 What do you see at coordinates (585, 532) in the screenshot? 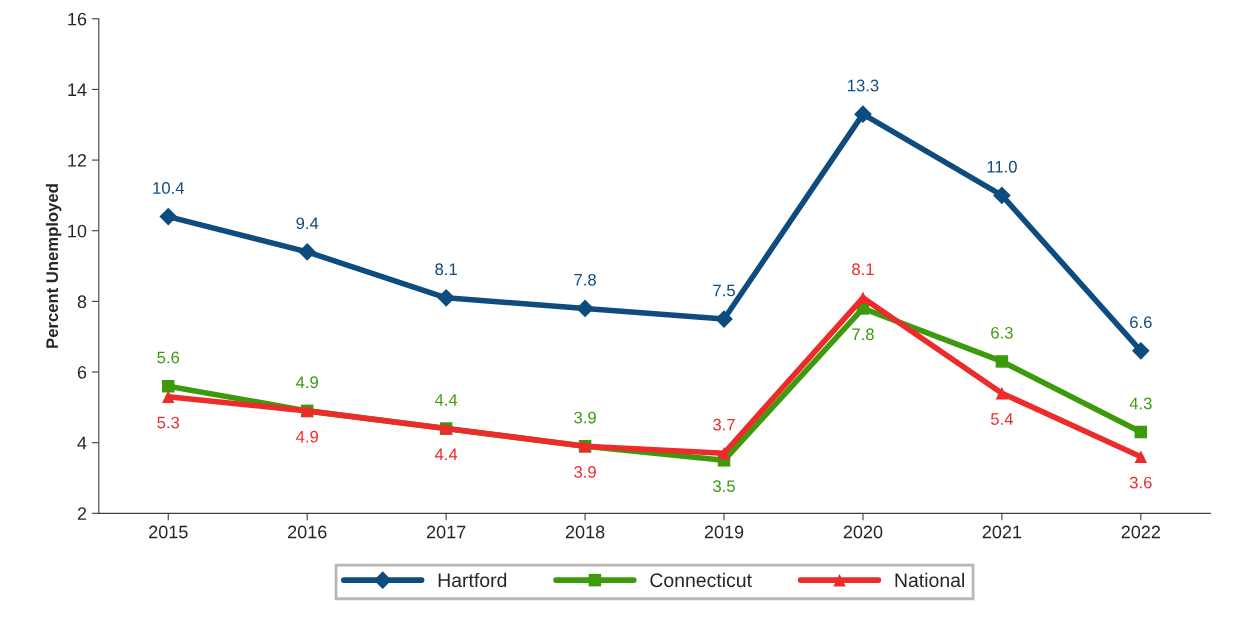
I see `x-tick-label: 2018` at bounding box center [585, 532].